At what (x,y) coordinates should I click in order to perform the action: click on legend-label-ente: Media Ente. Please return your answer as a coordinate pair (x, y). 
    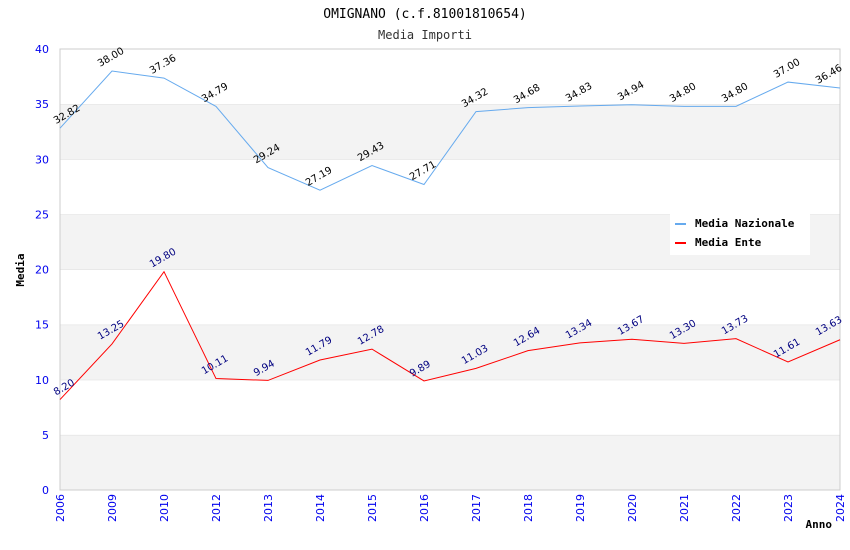
    Looking at the image, I should click on (728, 242).